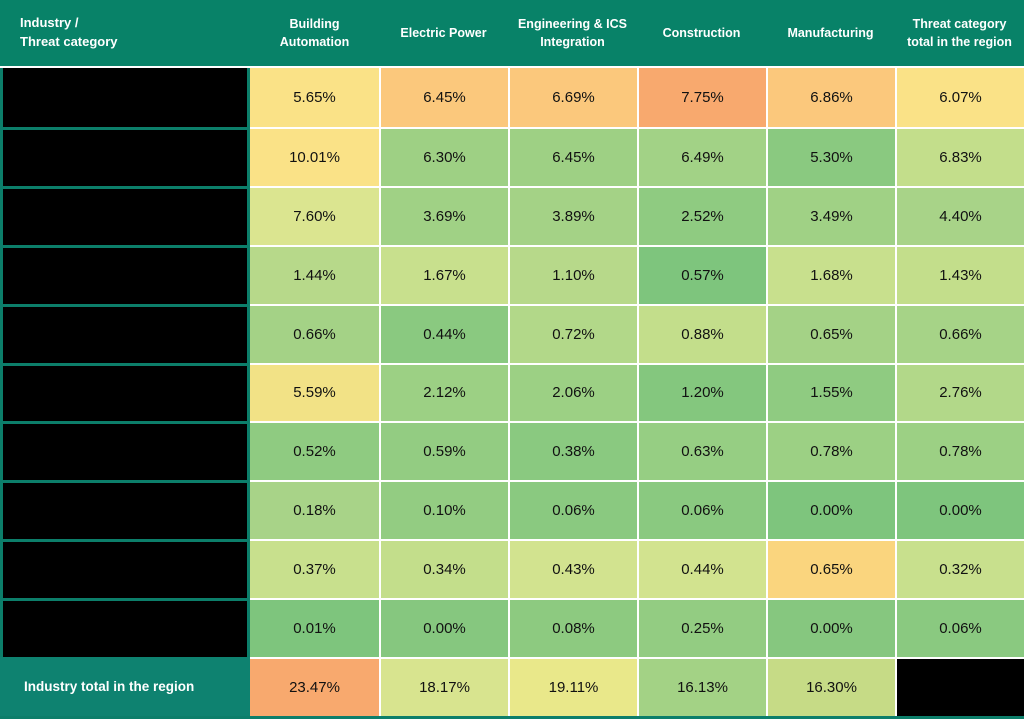 Image resolution: width=1024 pixels, height=719 pixels. What do you see at coordinates (830, 274) in the screenshot?
I see `data-cell: 1.68%` at bounding box center [830, 274].